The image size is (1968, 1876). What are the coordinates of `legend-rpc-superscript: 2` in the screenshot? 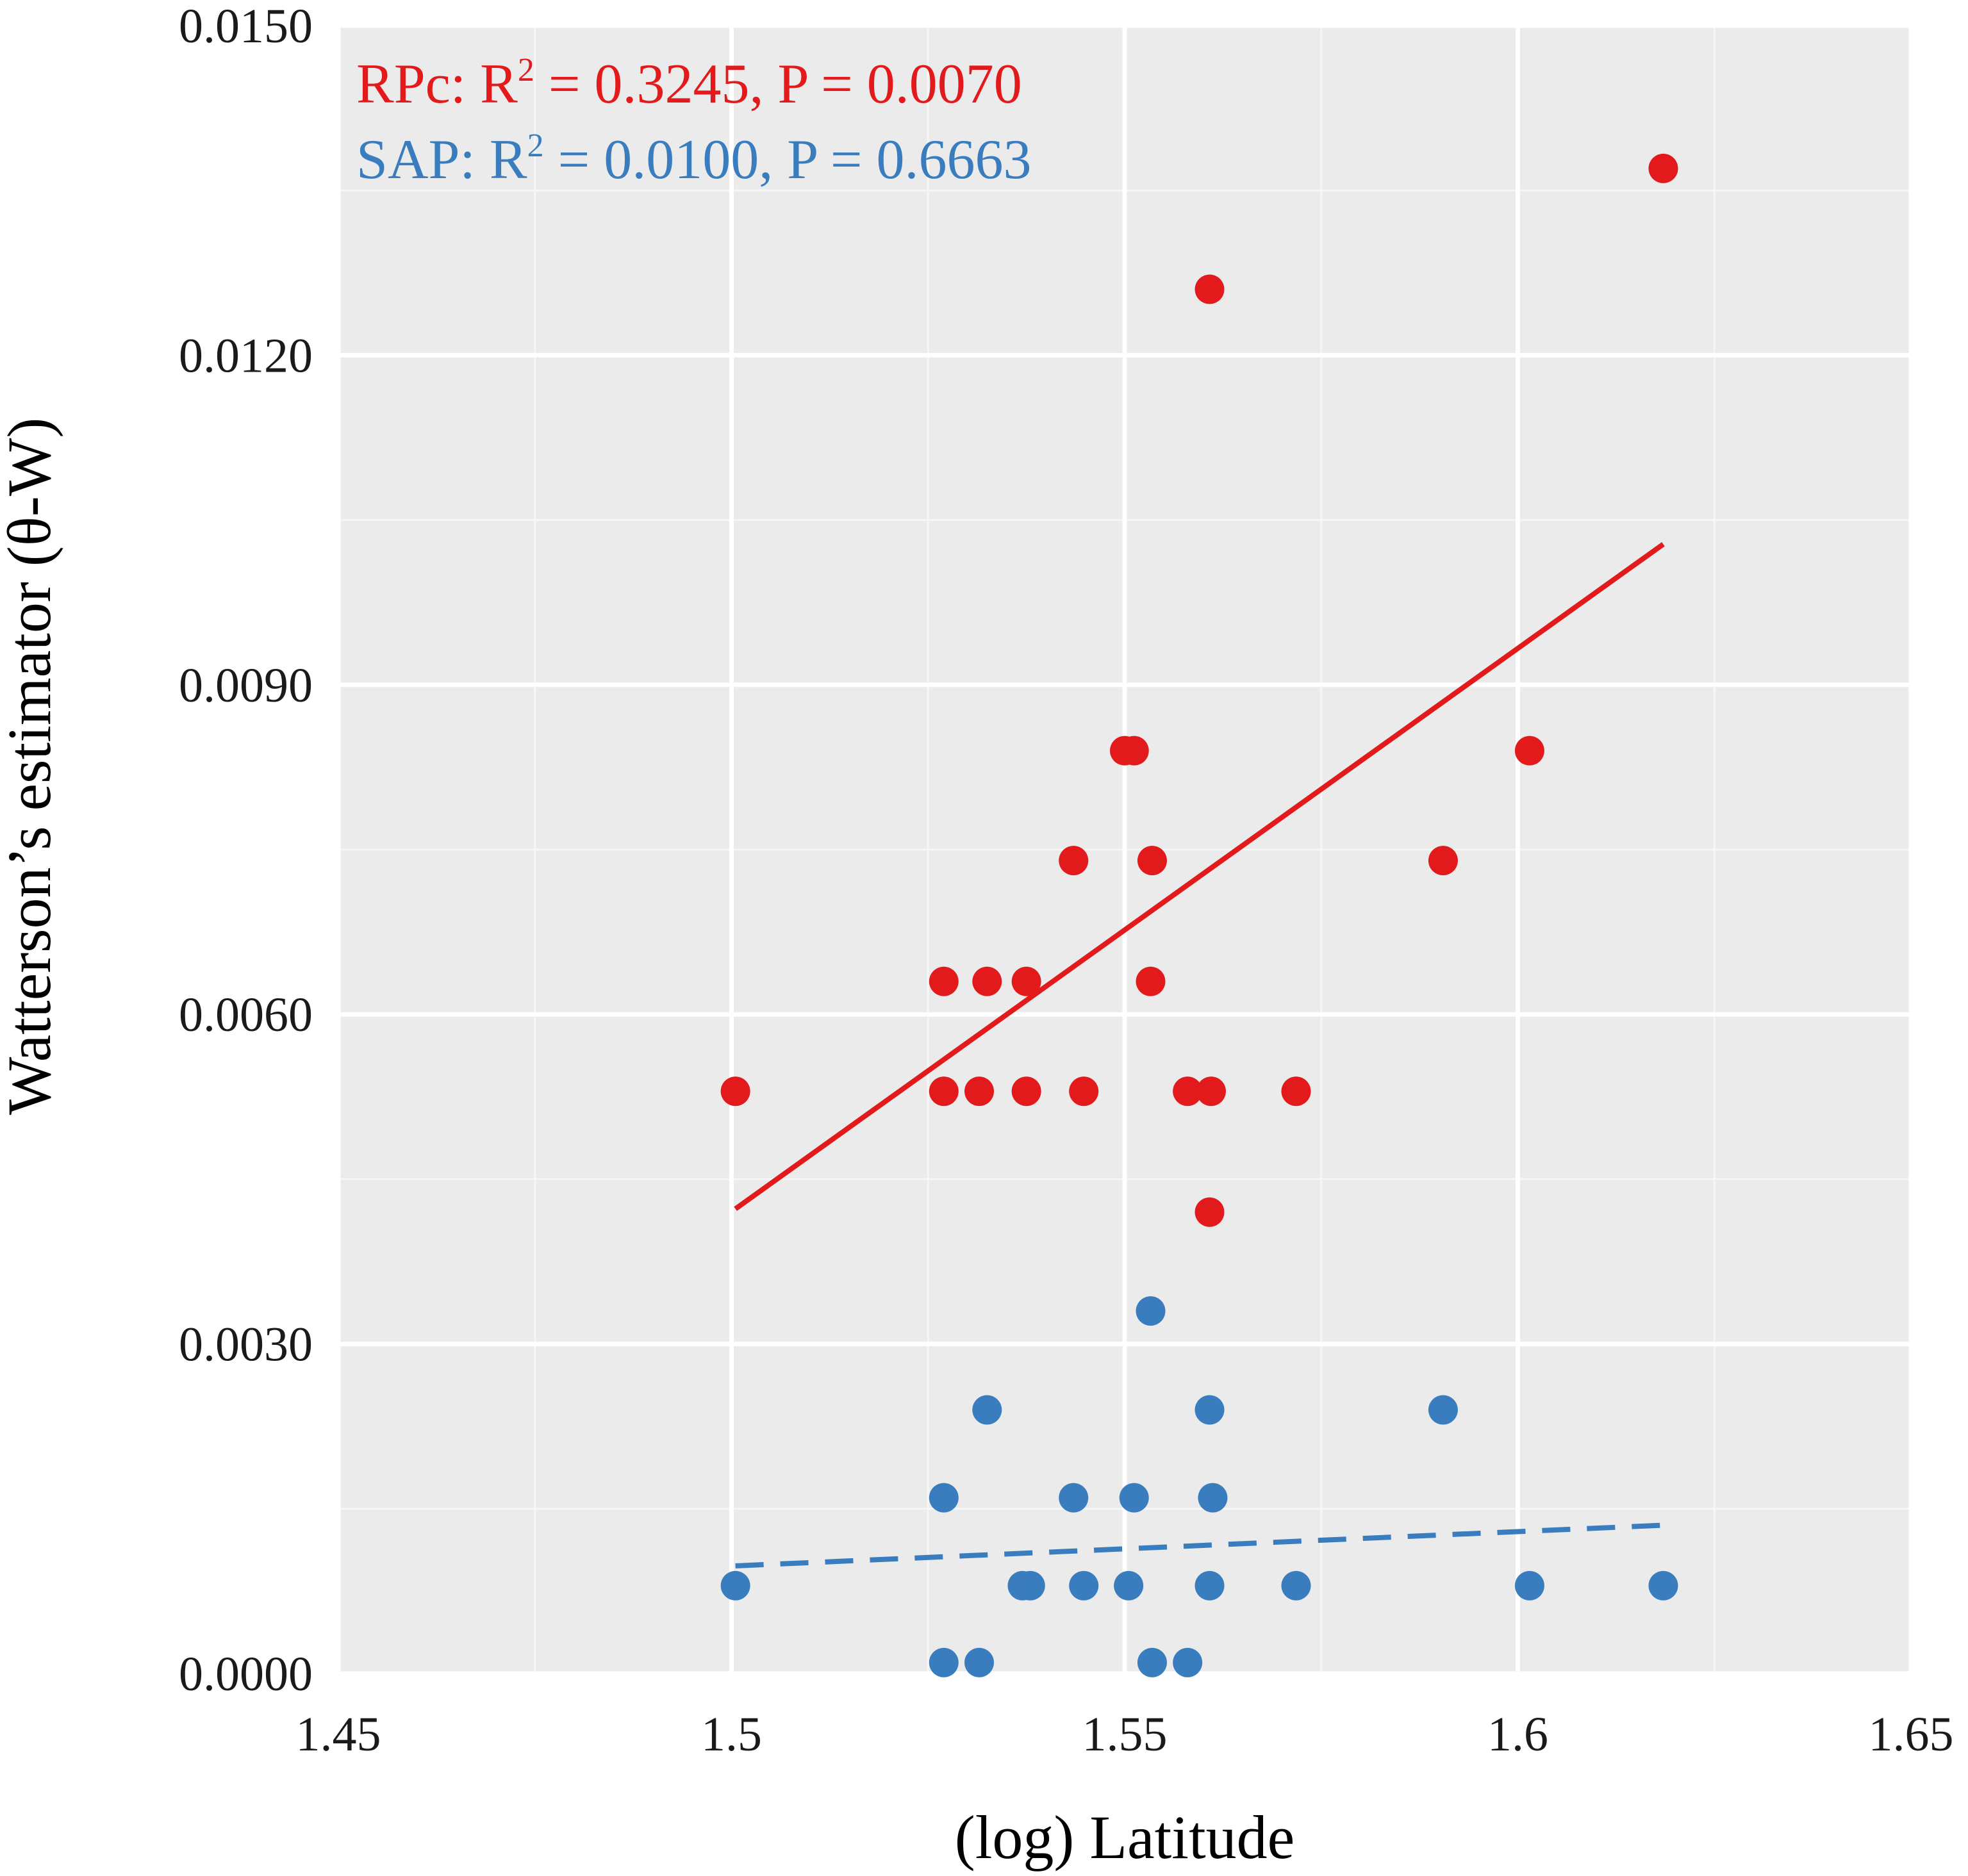 It's located at (526, 70).